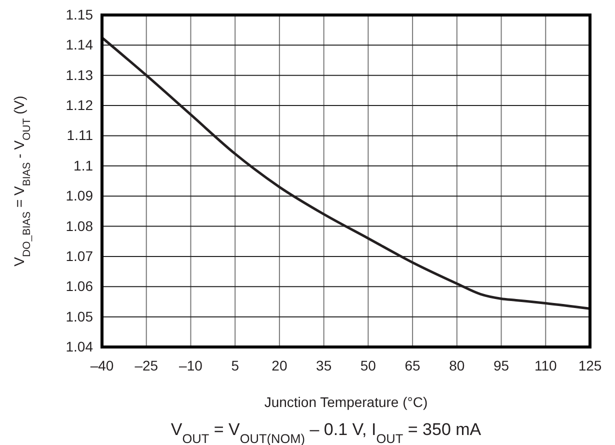 This screenshot has height=445, width=615. What do you see at coordinates (80, 44) in the screenshot?
I see `y-tick-label: 1.14` at bounding box center [80, 44].